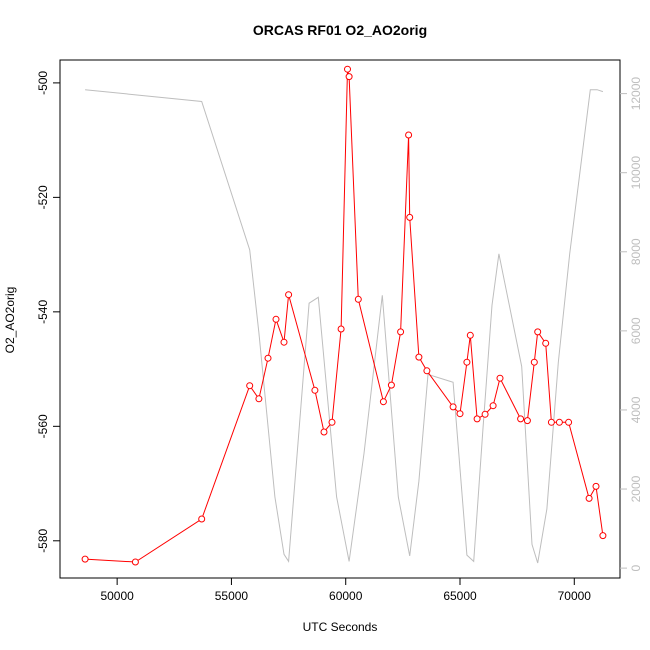  I want to click on x-tick-label: 50000, so click(117, 596).